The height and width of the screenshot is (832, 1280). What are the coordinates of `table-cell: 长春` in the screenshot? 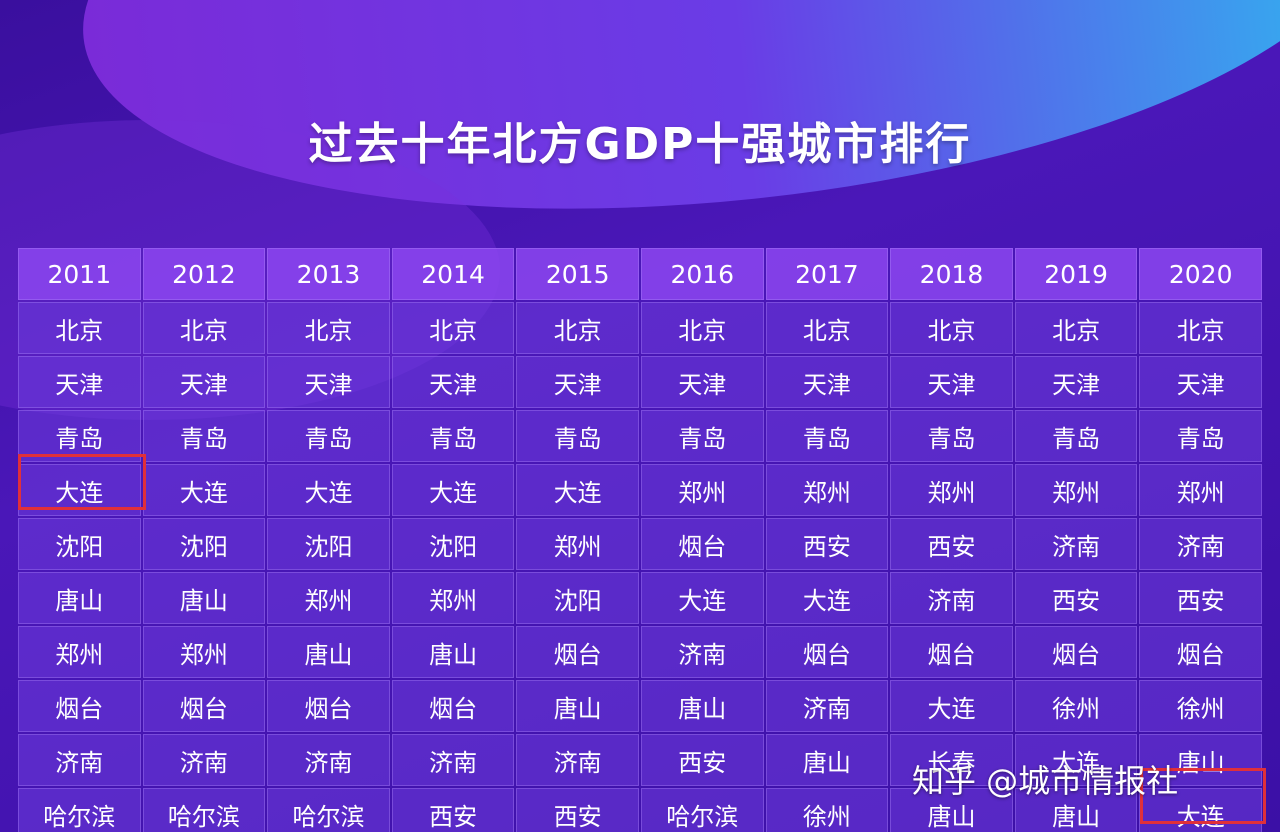 It's located at (951, 760).